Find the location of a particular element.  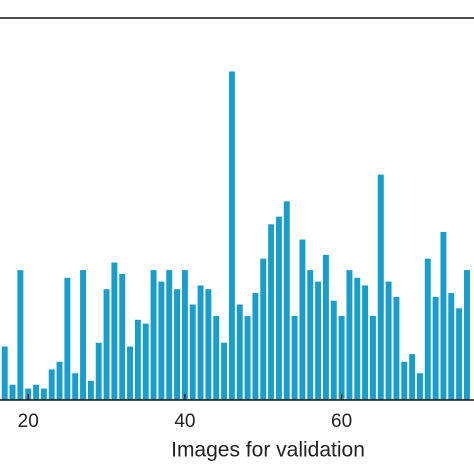

x-tick-label: 40 is located at coordinates (184, 421).